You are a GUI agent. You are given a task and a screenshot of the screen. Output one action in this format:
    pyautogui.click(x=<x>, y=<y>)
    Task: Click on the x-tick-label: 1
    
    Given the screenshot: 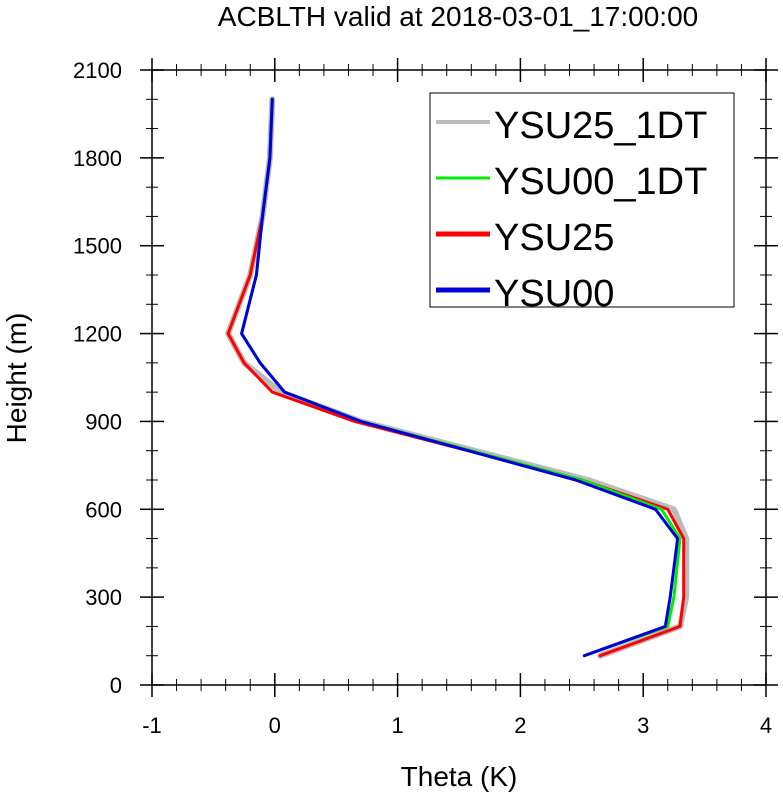 What is the action you would take?
    pyautogui.click(x=397, y=725)
    